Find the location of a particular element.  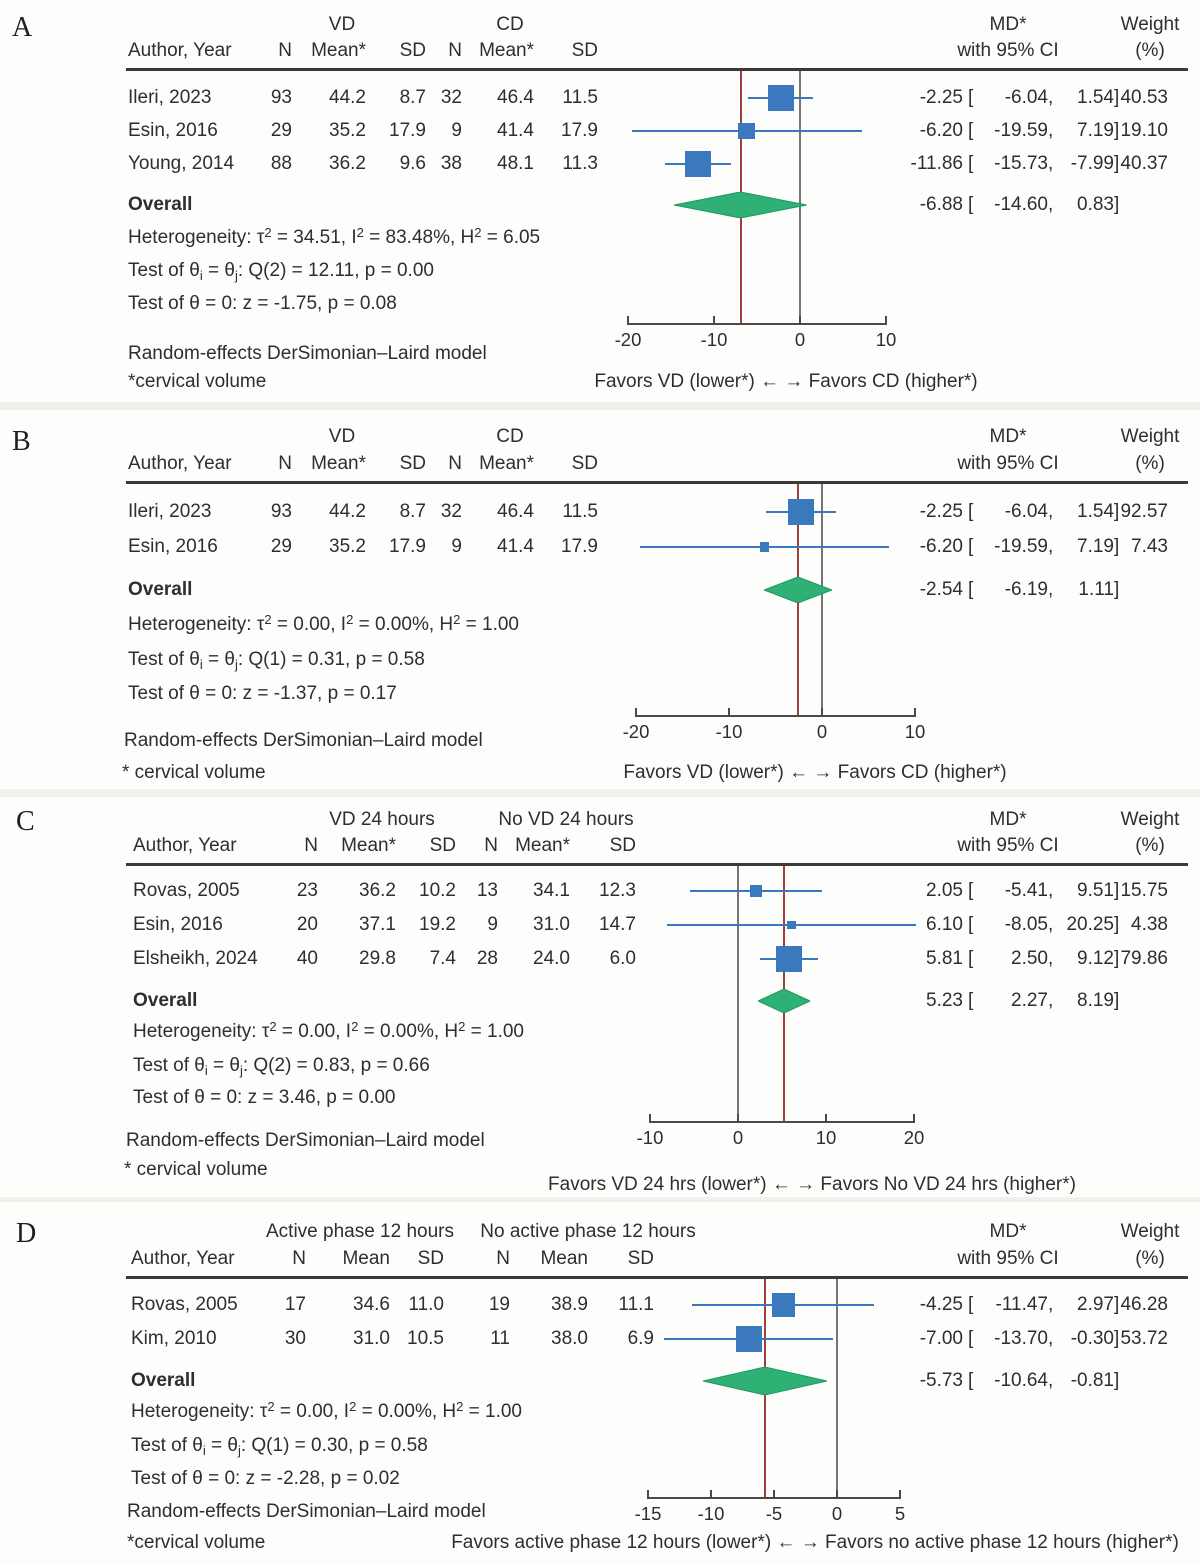

stat-segment: = 34.51, I is located at coordinates (314, 237).